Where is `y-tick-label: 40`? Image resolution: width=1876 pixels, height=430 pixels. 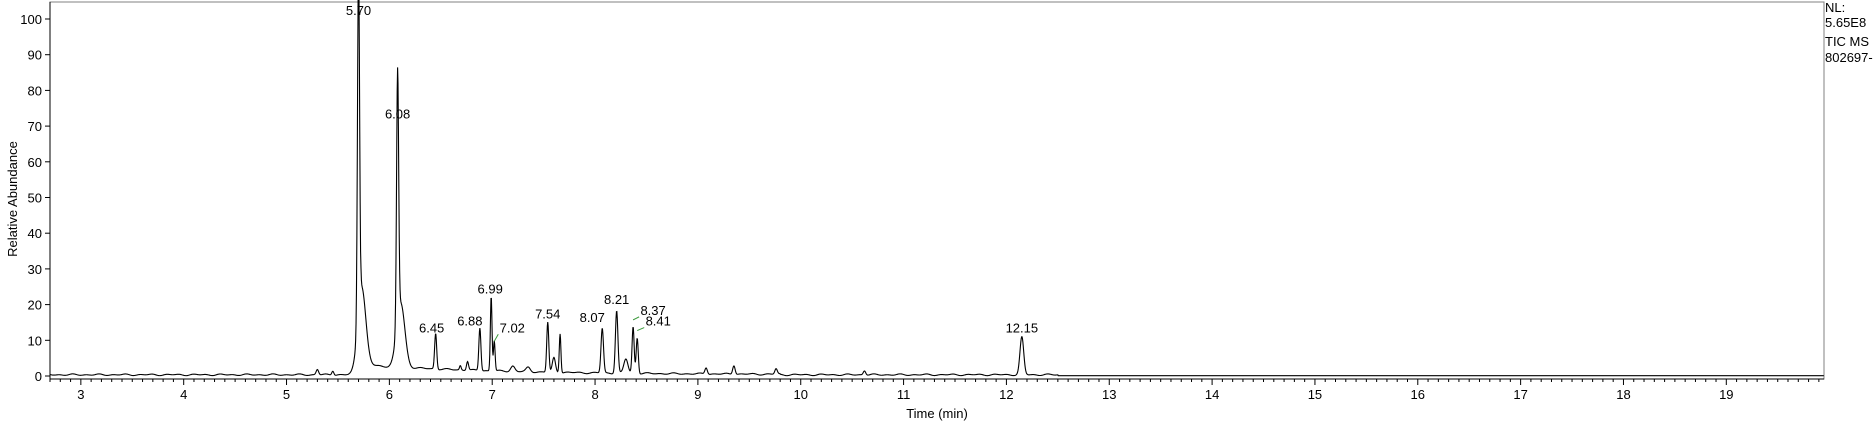
y-tick-label: 40 is located at coordinates (35, 233).